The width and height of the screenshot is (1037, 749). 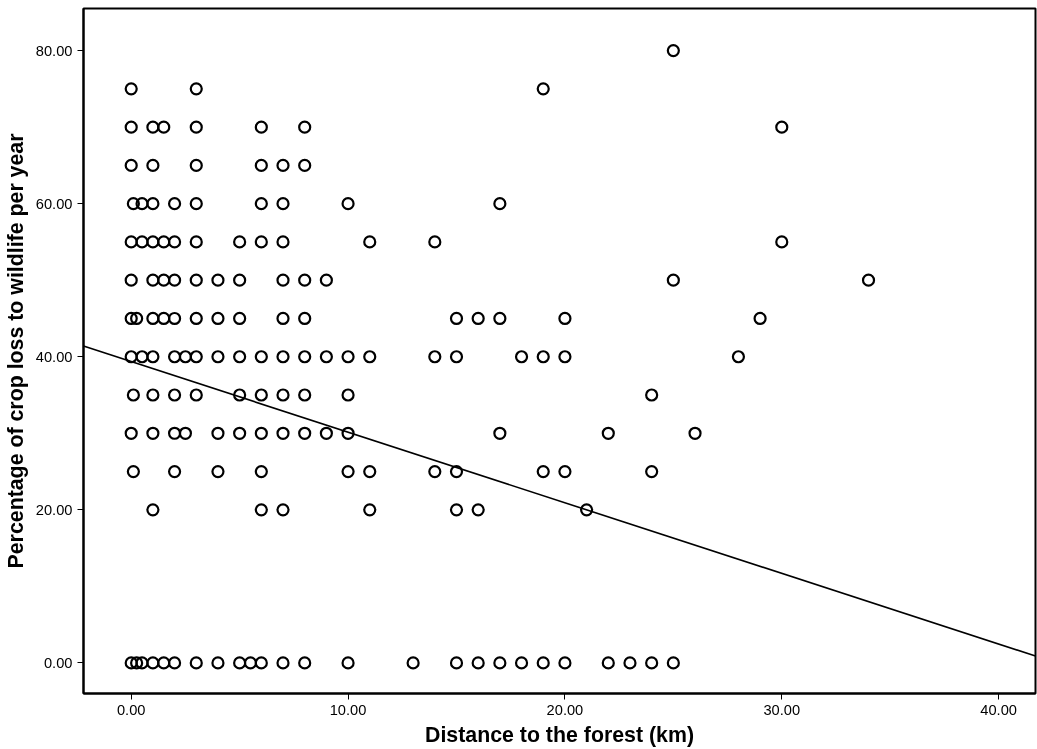 What do you see at coordinates (54, 356) in the screenshot?
I see `y-tick-label: 40.00` at bounding box center [54, 356].